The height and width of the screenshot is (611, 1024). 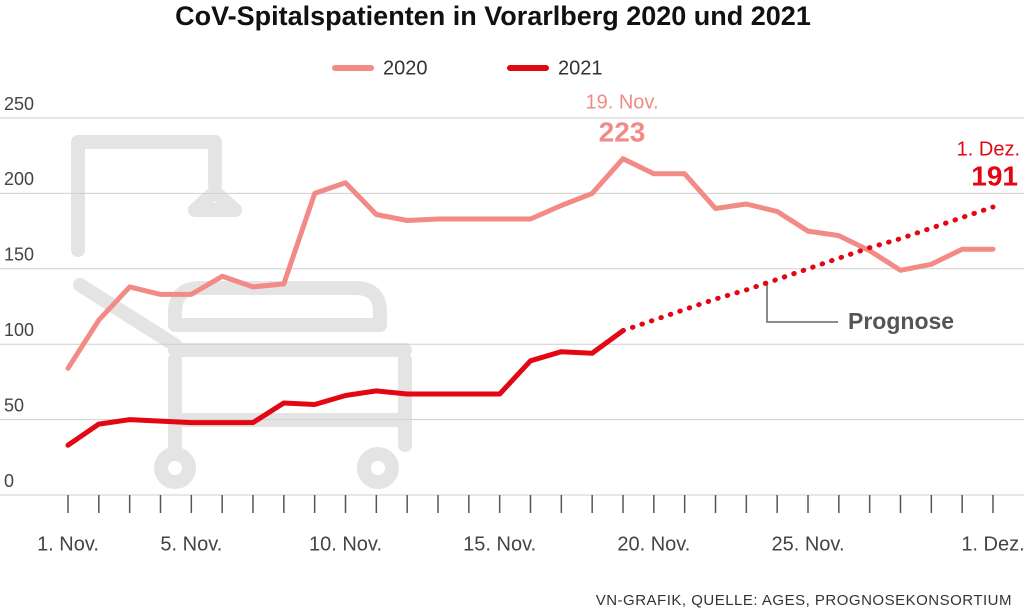 I want to click on legend-label: 2020, so click(x=405, y=68).